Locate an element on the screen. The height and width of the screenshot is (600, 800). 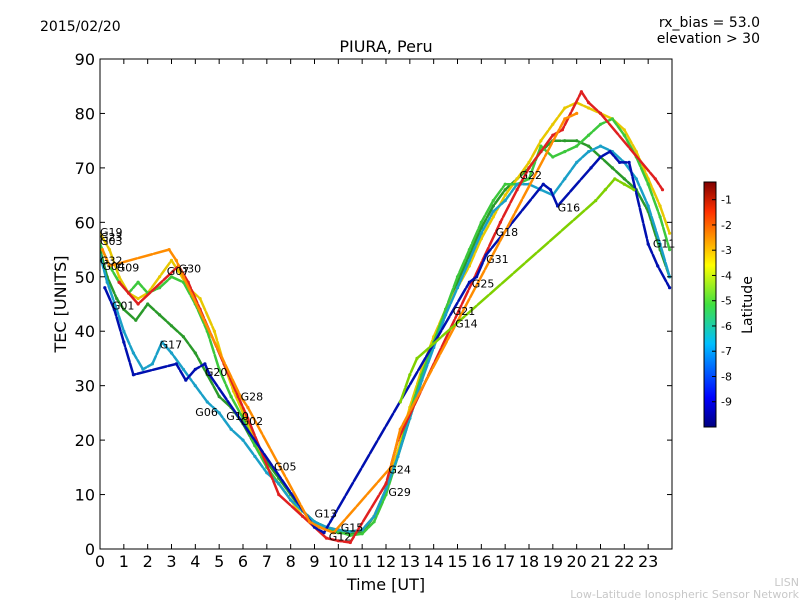
prn-label-g05: G05 is located at coordinates (285, 467).